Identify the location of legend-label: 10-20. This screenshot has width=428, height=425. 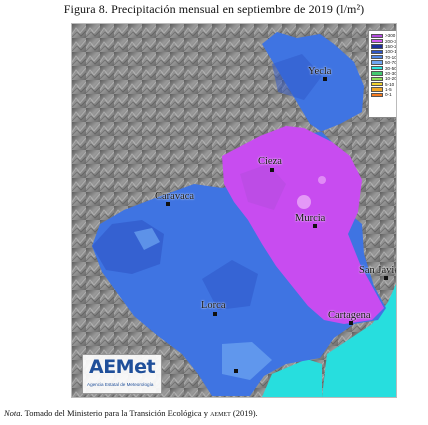
(391, 79).